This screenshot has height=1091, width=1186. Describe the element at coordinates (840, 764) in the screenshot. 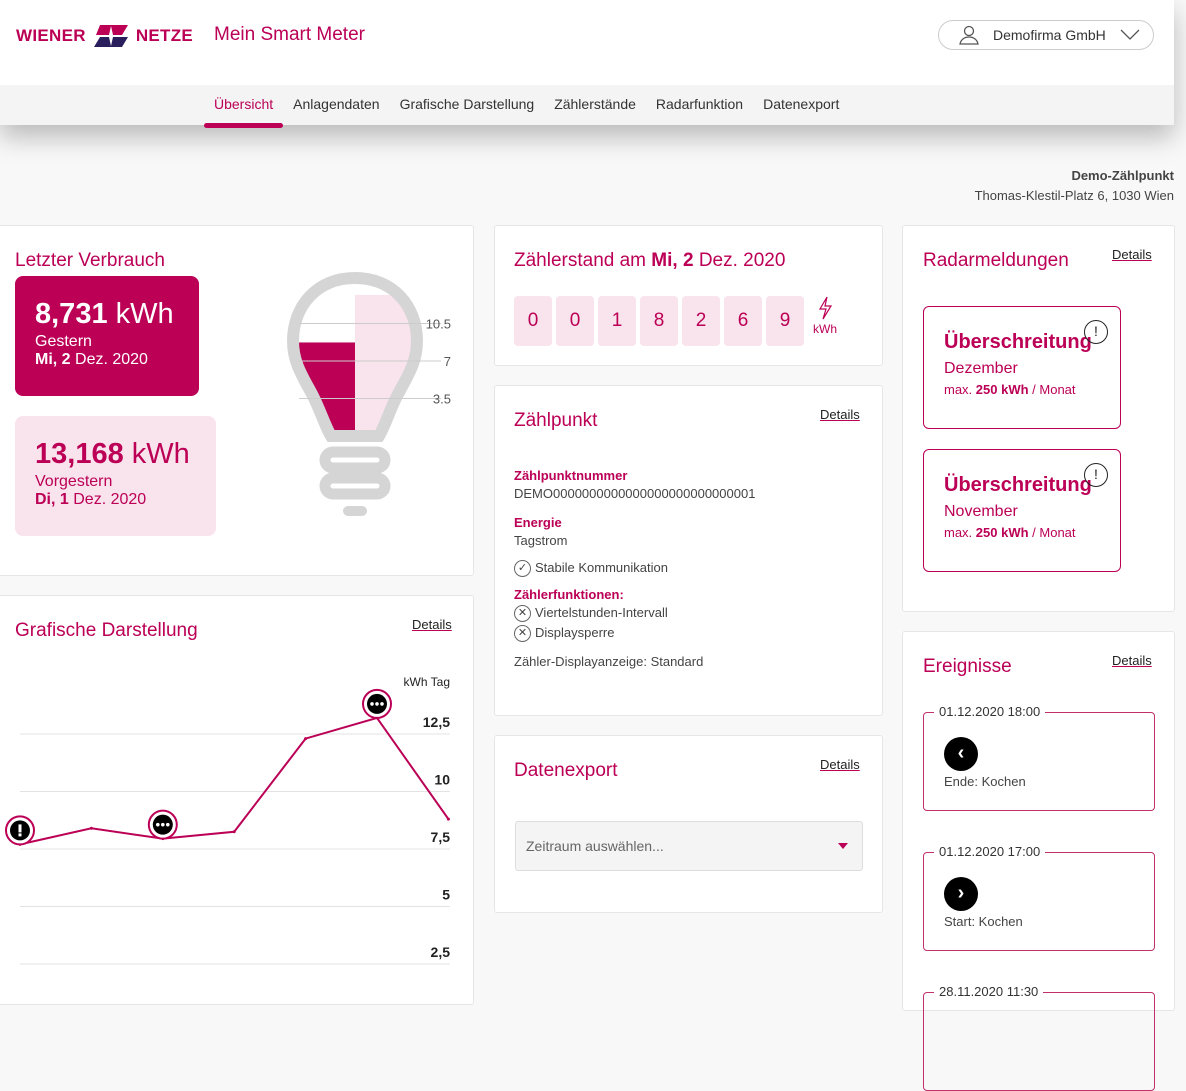

I see `export-details-link: Details` at that location.